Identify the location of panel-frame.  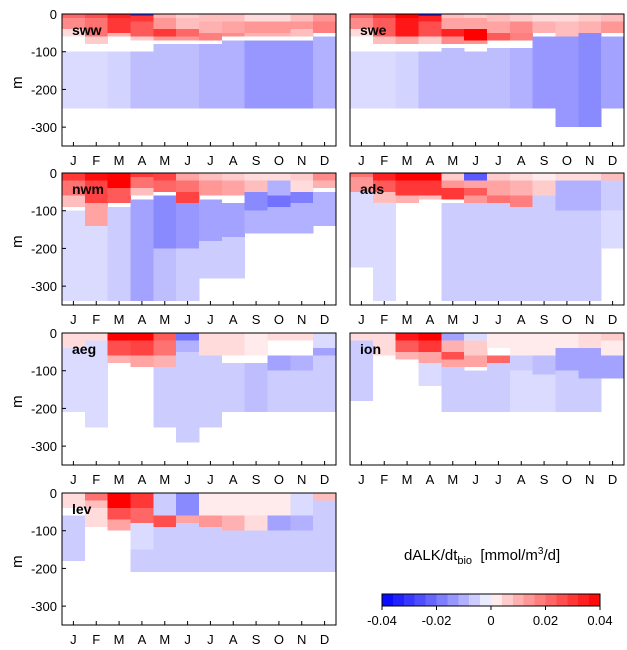
(199, 559).